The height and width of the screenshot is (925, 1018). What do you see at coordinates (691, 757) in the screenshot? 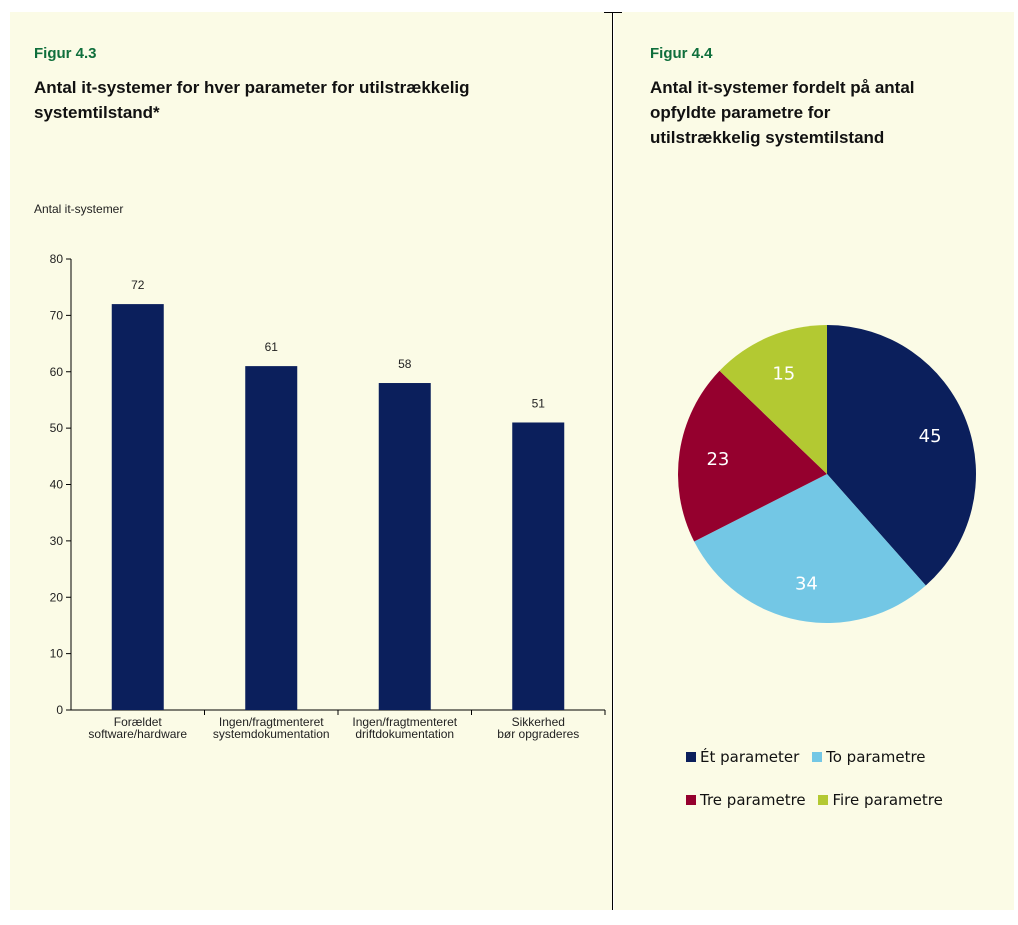
I see `legend-swatch-et-parameter` at bounding box center [691, 757].